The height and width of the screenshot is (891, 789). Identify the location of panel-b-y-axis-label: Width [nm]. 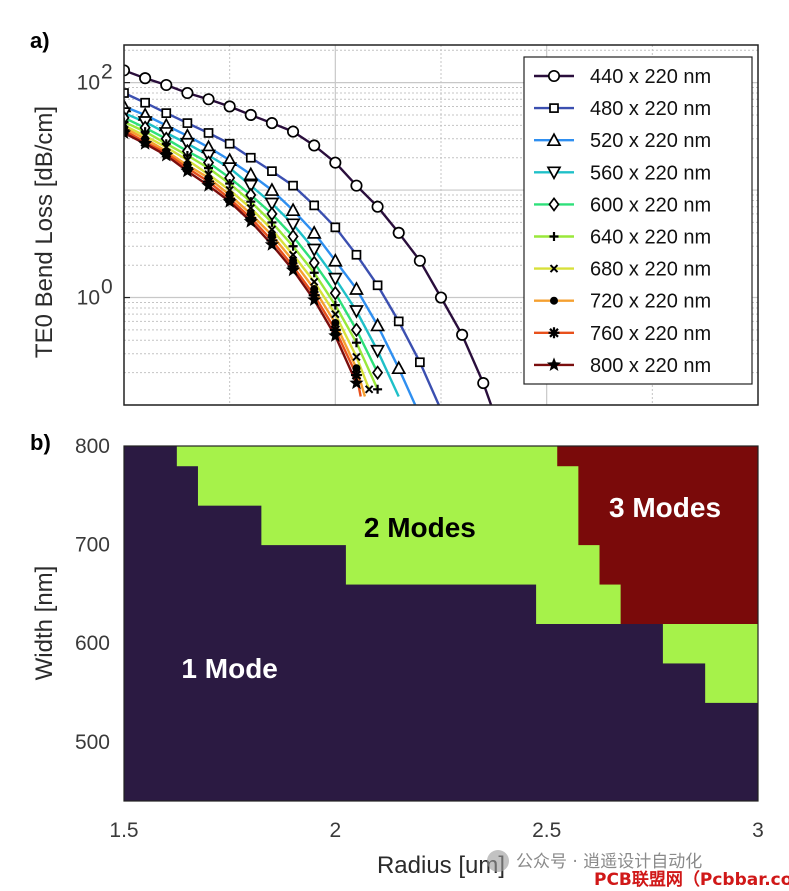
(44, 623).